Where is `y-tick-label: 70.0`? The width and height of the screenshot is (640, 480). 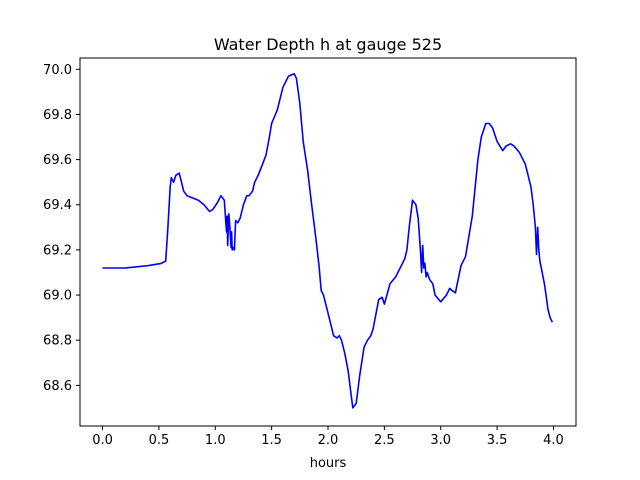
y-tick-label: 70.0 is located at coordinates (57, 70).